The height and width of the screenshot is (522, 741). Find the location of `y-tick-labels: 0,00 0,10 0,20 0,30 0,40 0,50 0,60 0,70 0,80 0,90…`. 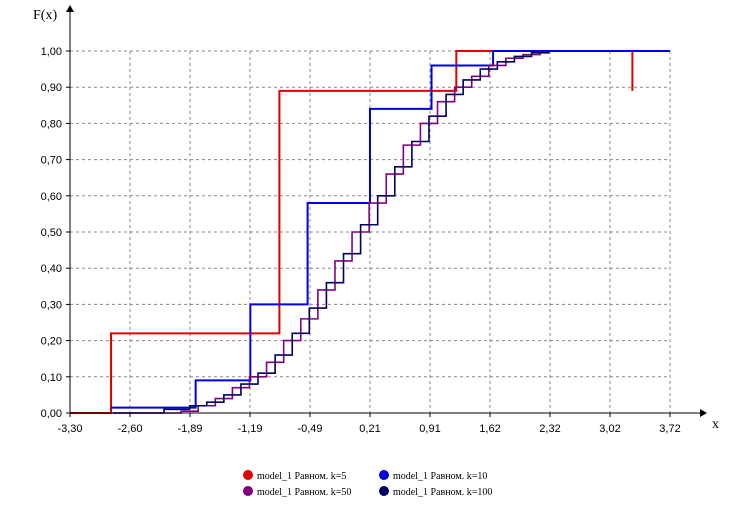

y-tick-labels: 0,00 0,10 0,20 0,30 0,40 0,50 0,60 0,70 0,80 0,90… is located at coordinates (55, 233).